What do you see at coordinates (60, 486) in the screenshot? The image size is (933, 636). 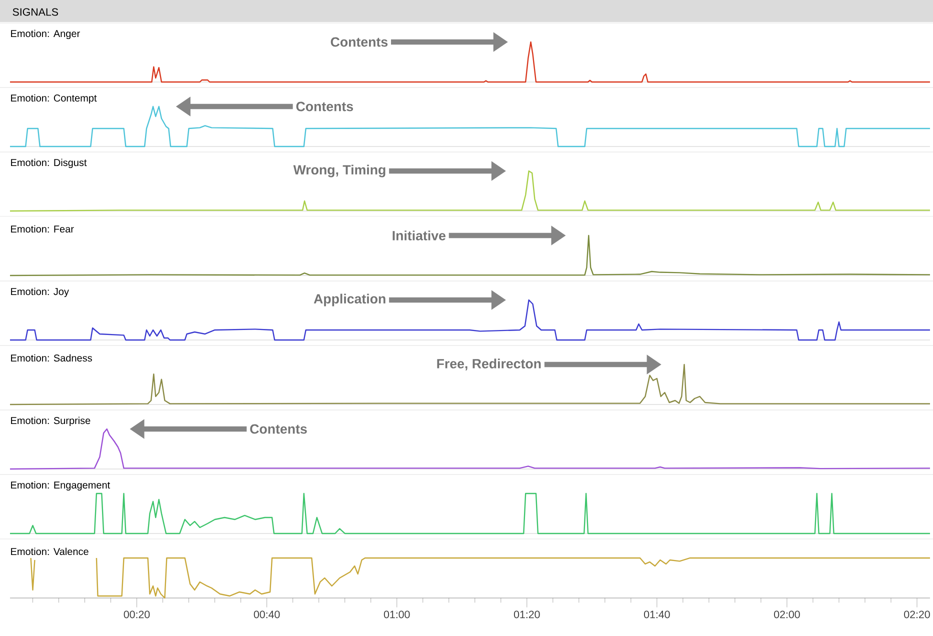 I see `chart-title: Emotion: Engagement` at bounding box center [60, 486].